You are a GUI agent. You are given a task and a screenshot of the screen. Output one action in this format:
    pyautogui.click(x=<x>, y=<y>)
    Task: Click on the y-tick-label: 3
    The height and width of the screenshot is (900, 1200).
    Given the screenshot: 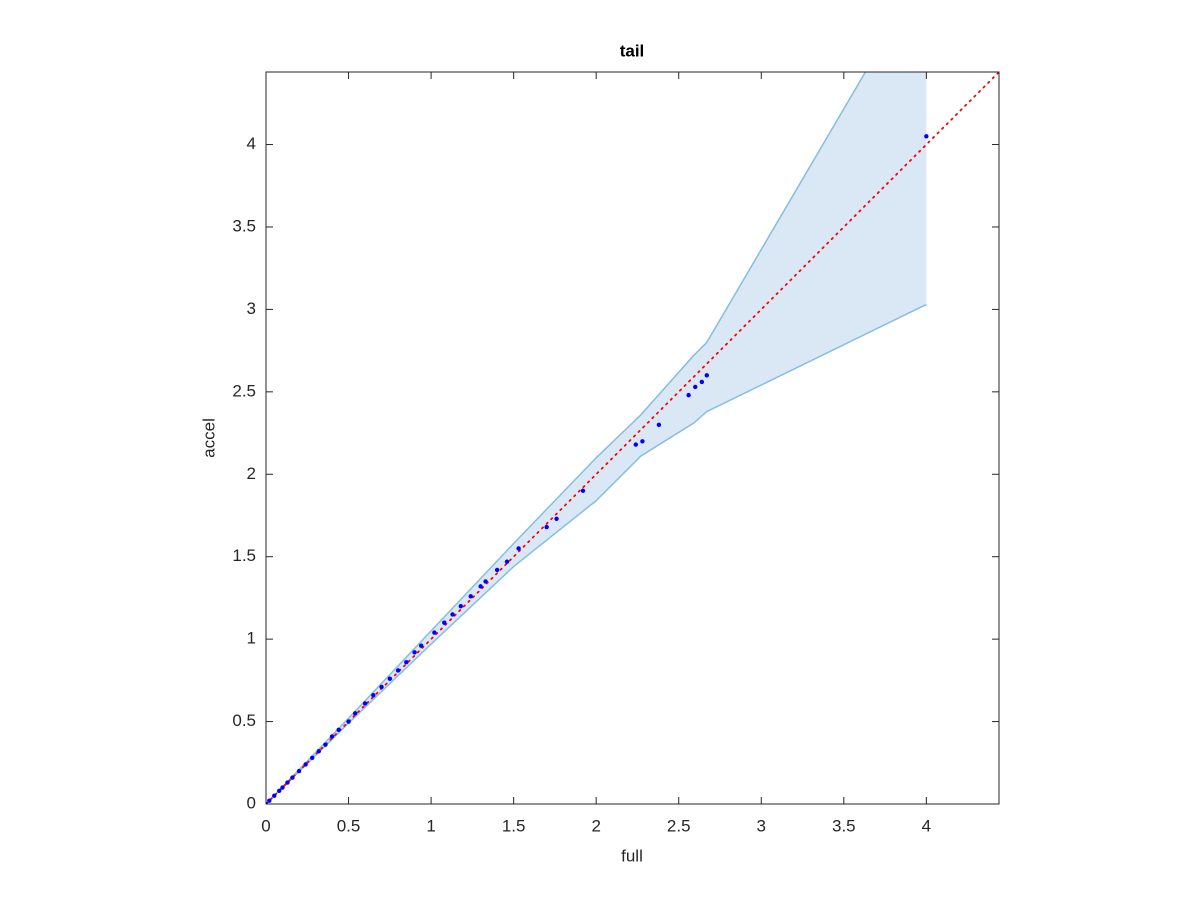 What is the action you would take?
    pyautogui.click(x=251, y=308)
    